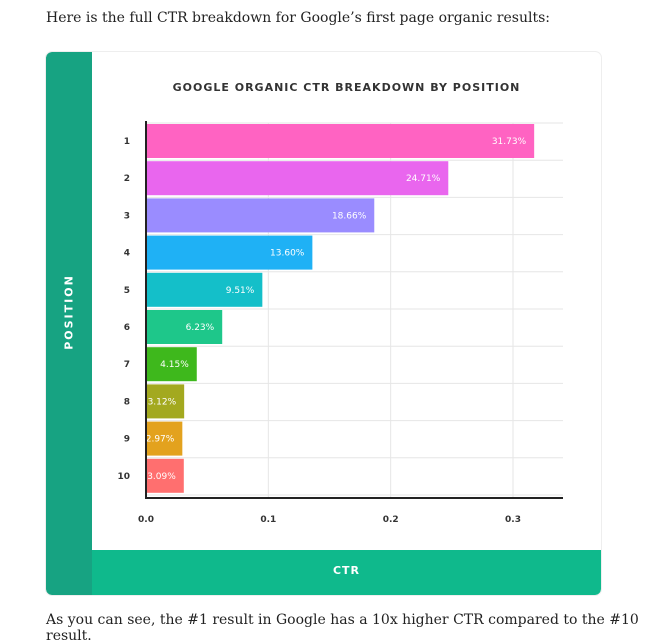 The height and width of the screenshot is (644, 645). Describe the element at coordinates (127, 440) in the screenshot. I see `y-tick-label: 9` at that location.